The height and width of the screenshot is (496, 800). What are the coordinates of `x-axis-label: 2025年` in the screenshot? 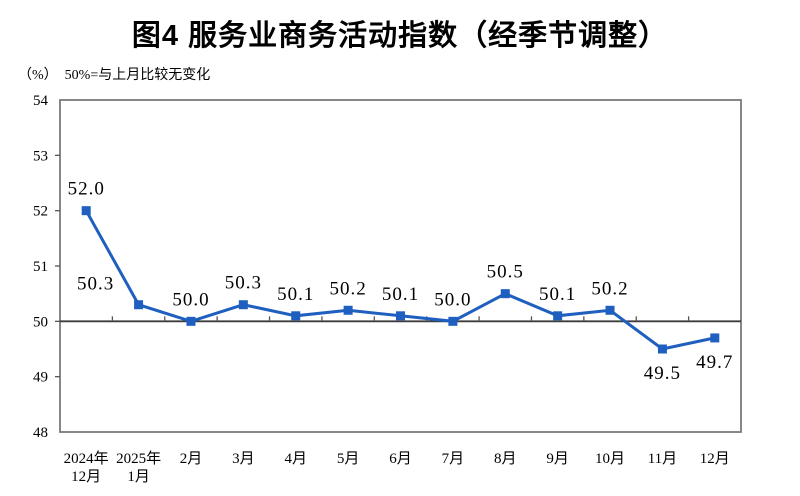 It's located at (138, 458).